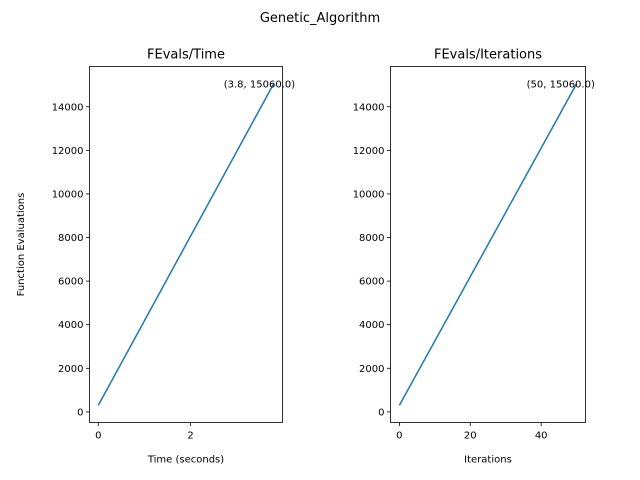 This screenshot has height=480, width=640. Describe the element at coordinates (488, 55) in the screenshot. I see `axes-title: FEvals/Iterations` at that location.